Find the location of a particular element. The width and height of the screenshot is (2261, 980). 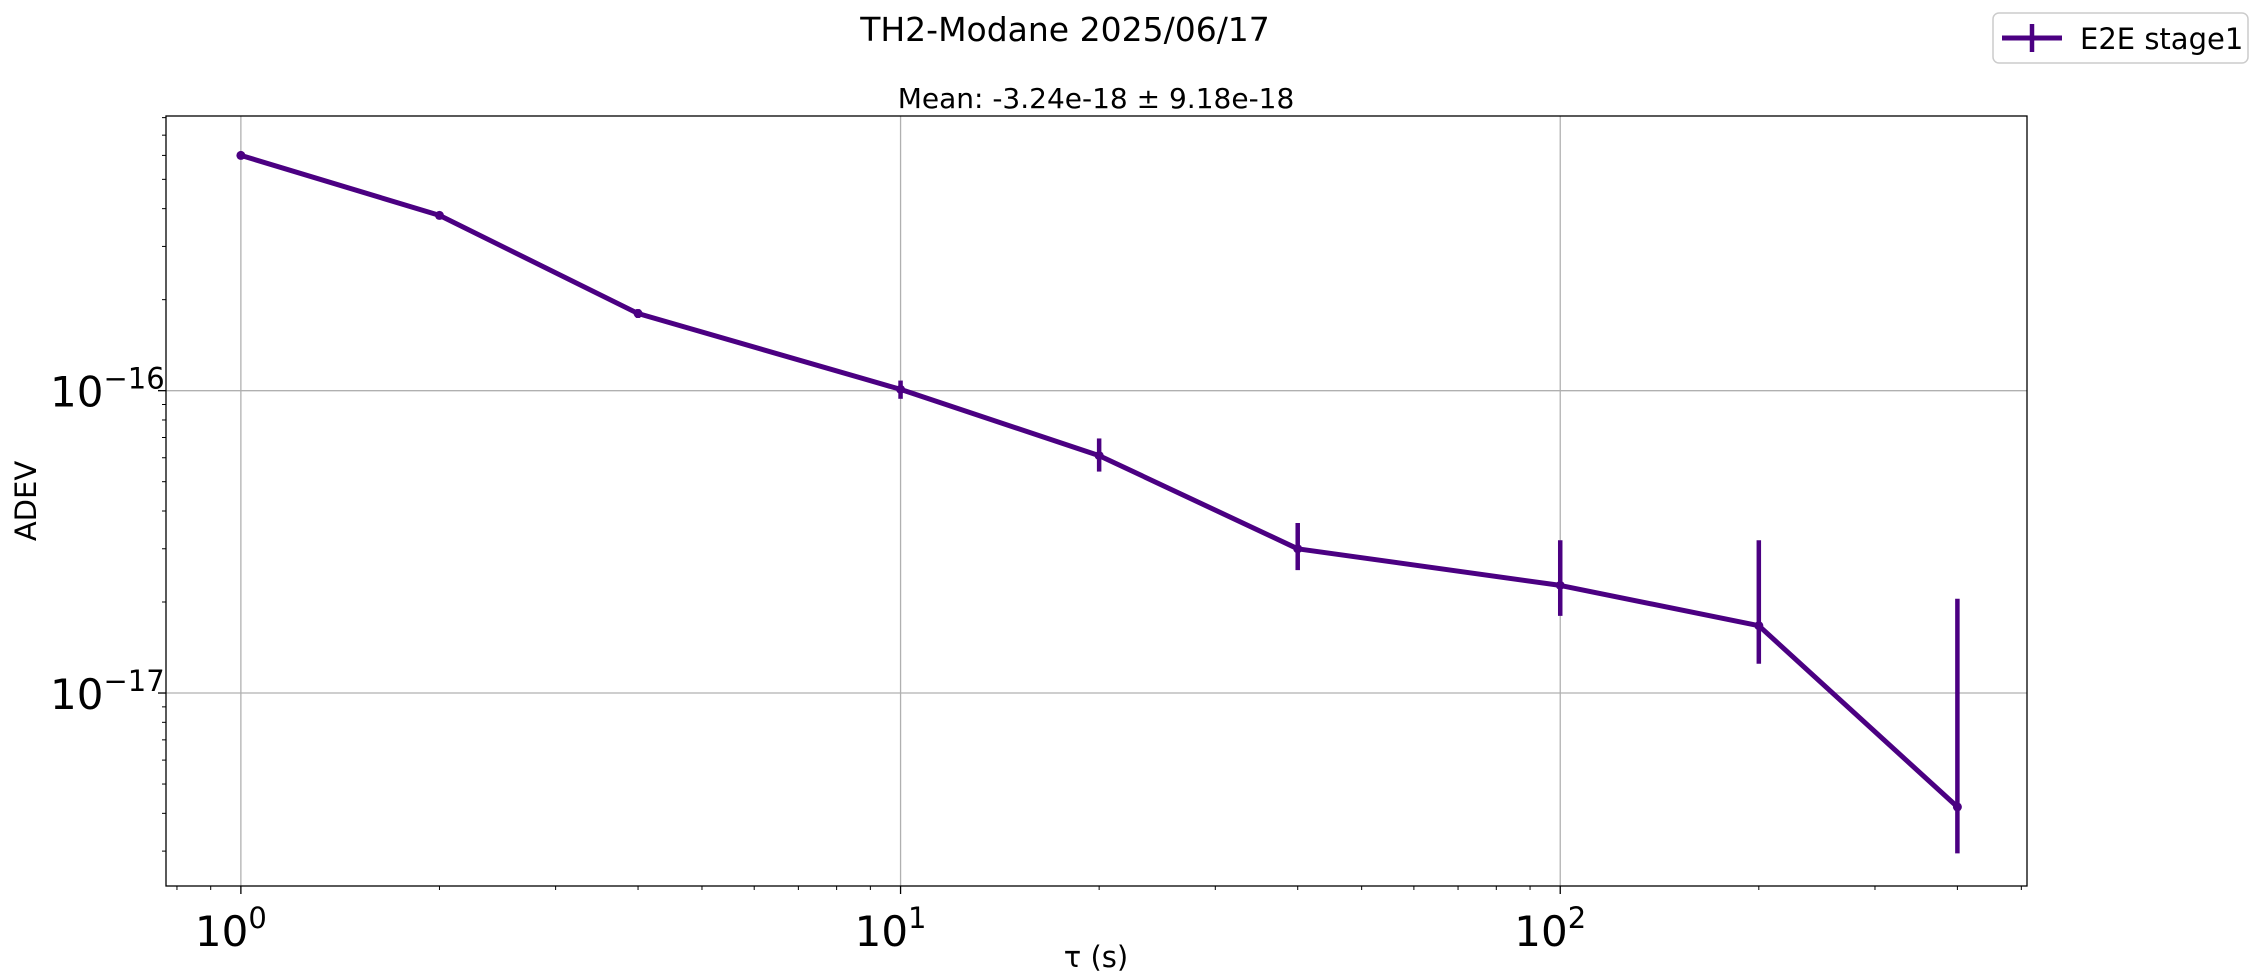

y-tick-labels: 10−16 10−17 is located at coordinates (107, 540).